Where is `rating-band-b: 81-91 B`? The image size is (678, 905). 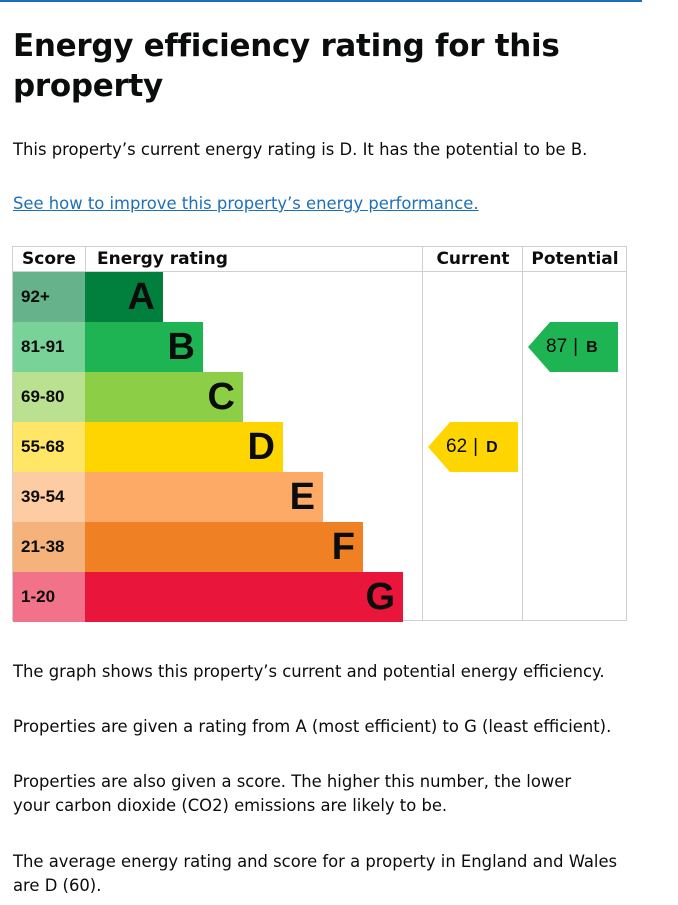 rating-band-b: 81-91 B is located at coordinates (217, 347).